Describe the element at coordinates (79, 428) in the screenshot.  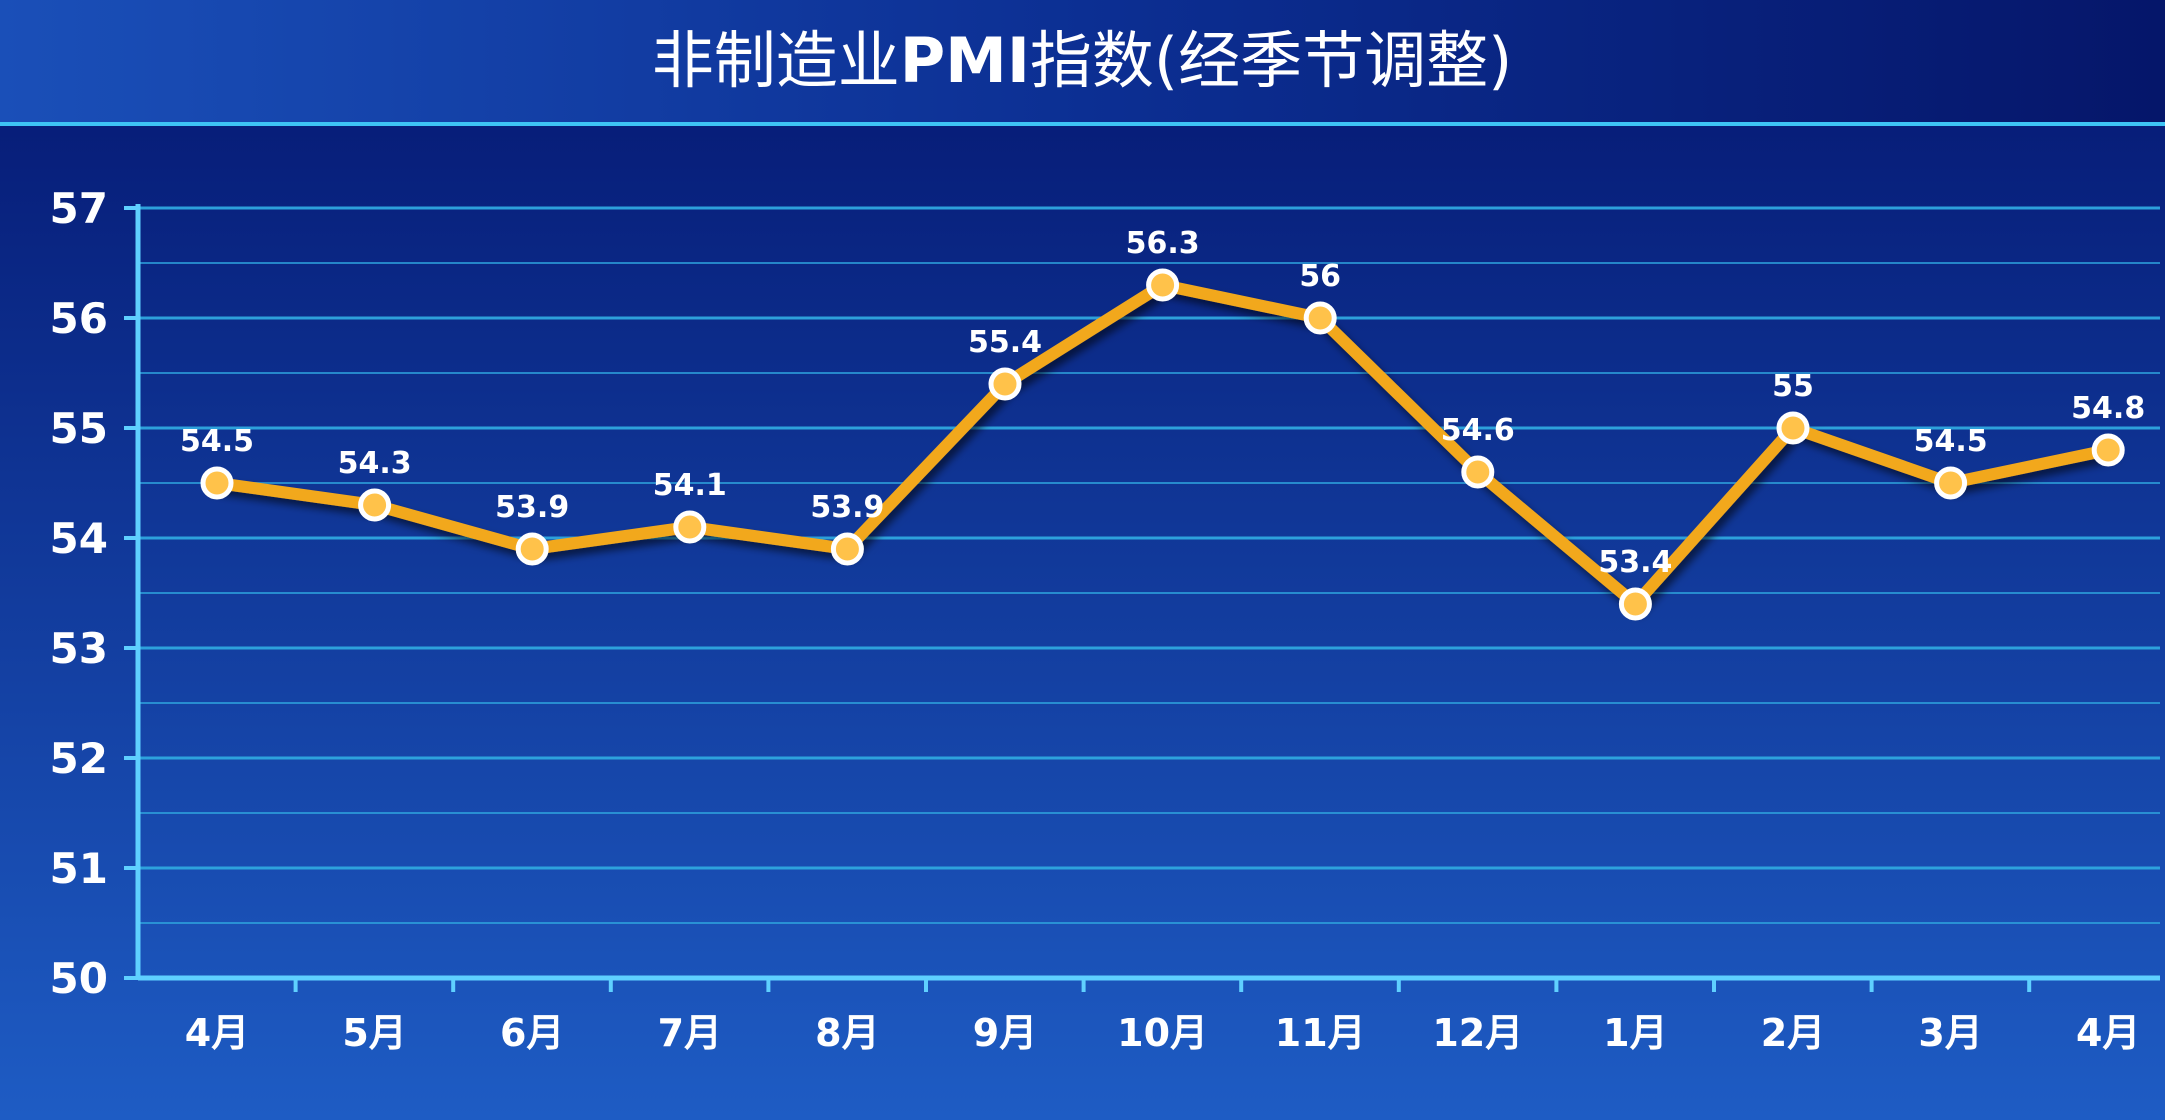
I see `y-tick-label: 55` at that location.